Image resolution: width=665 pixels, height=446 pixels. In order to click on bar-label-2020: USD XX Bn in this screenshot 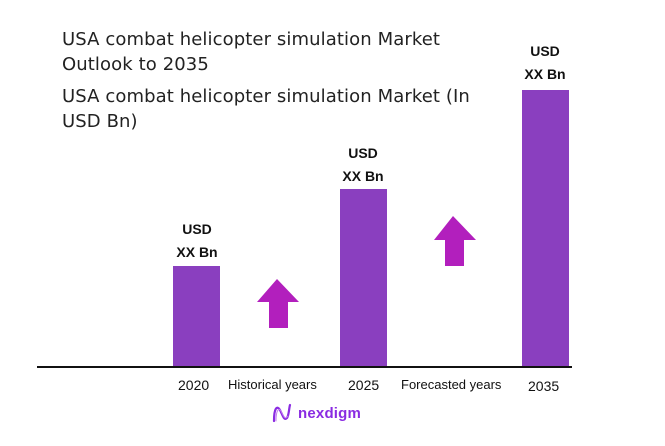, I will do `click(197, 240)`.